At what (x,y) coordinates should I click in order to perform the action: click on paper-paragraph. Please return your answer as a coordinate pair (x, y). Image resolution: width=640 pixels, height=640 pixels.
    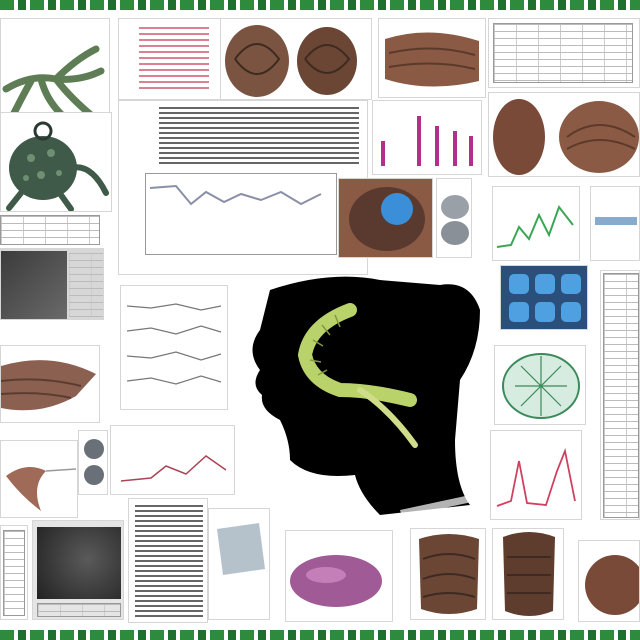
    Looking at the image, I should click on (259, 136).